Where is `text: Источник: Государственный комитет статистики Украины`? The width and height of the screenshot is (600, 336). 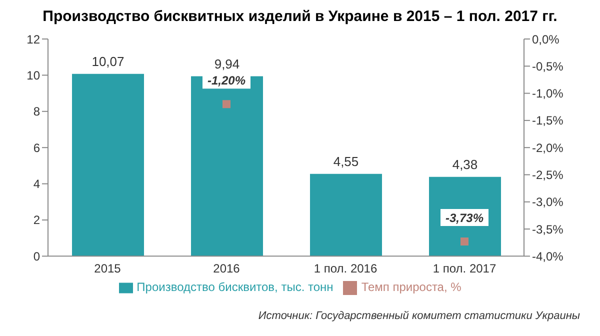 text: Источник: Государственный комитет статистики Украины is located at coordinates (419, 316).